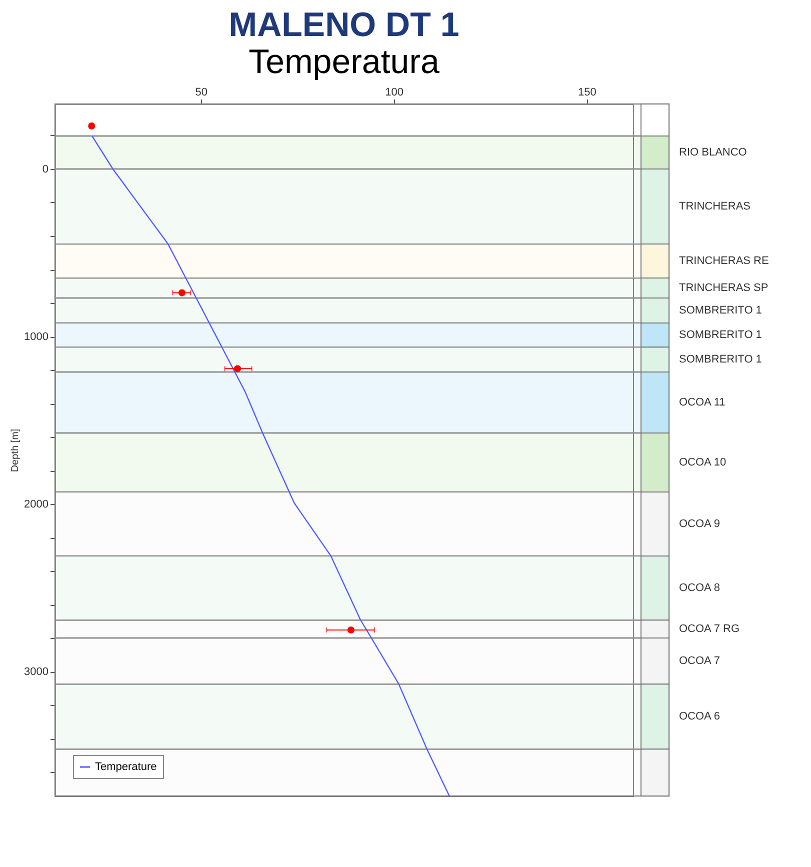 This screenshot has width=811, height=867. Describe the element at coordinates (699, 524) in the screenshot. I see `band-label: OCOA 9` at that location.